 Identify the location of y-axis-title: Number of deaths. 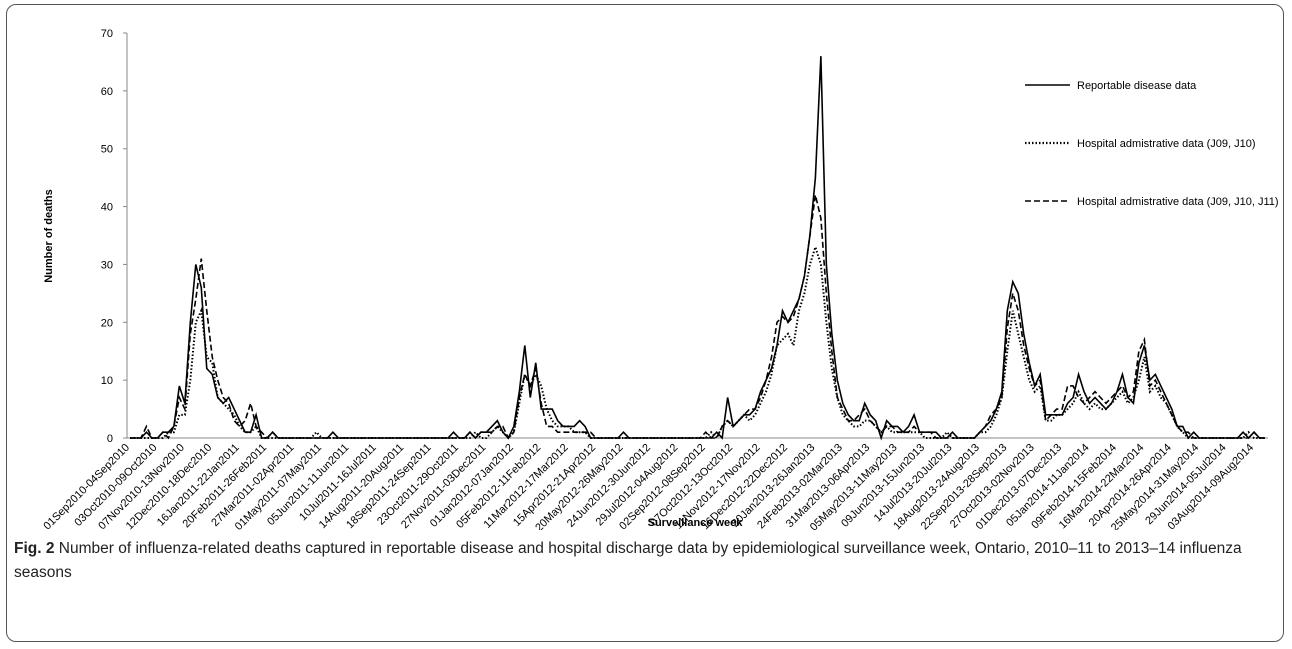
(49, 236).